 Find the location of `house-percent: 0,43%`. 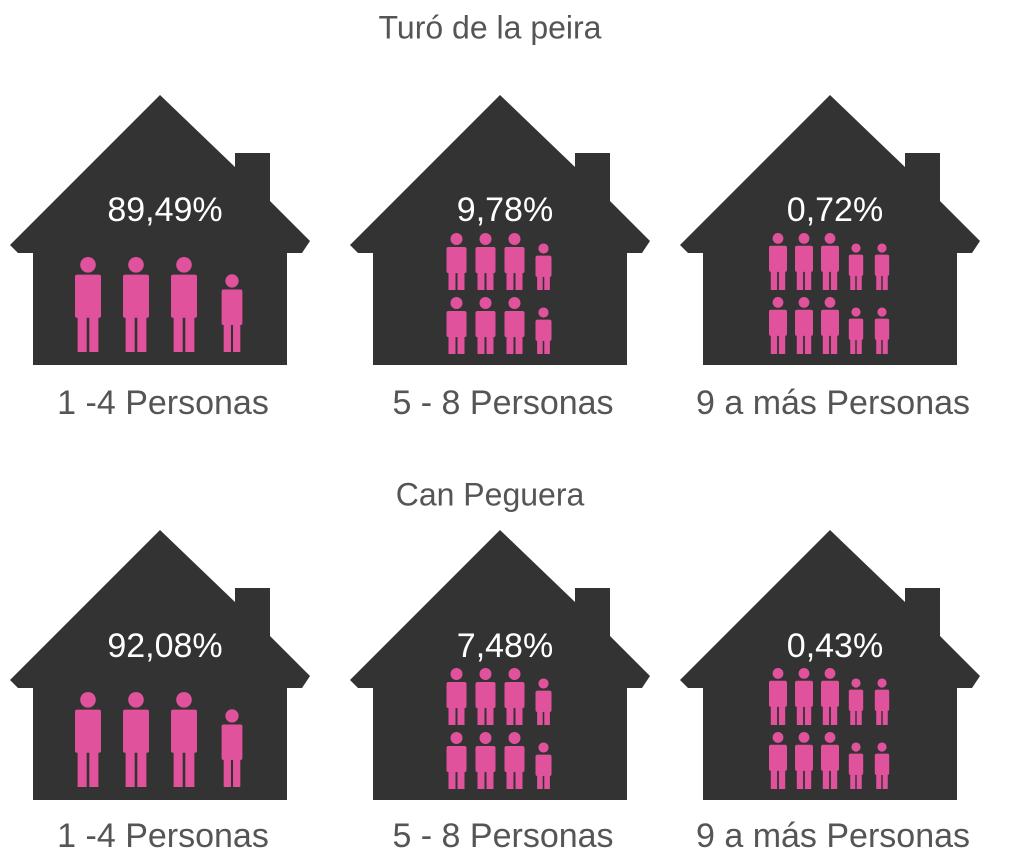

house-percent: 0,43% is located at coordinates (835, 646).